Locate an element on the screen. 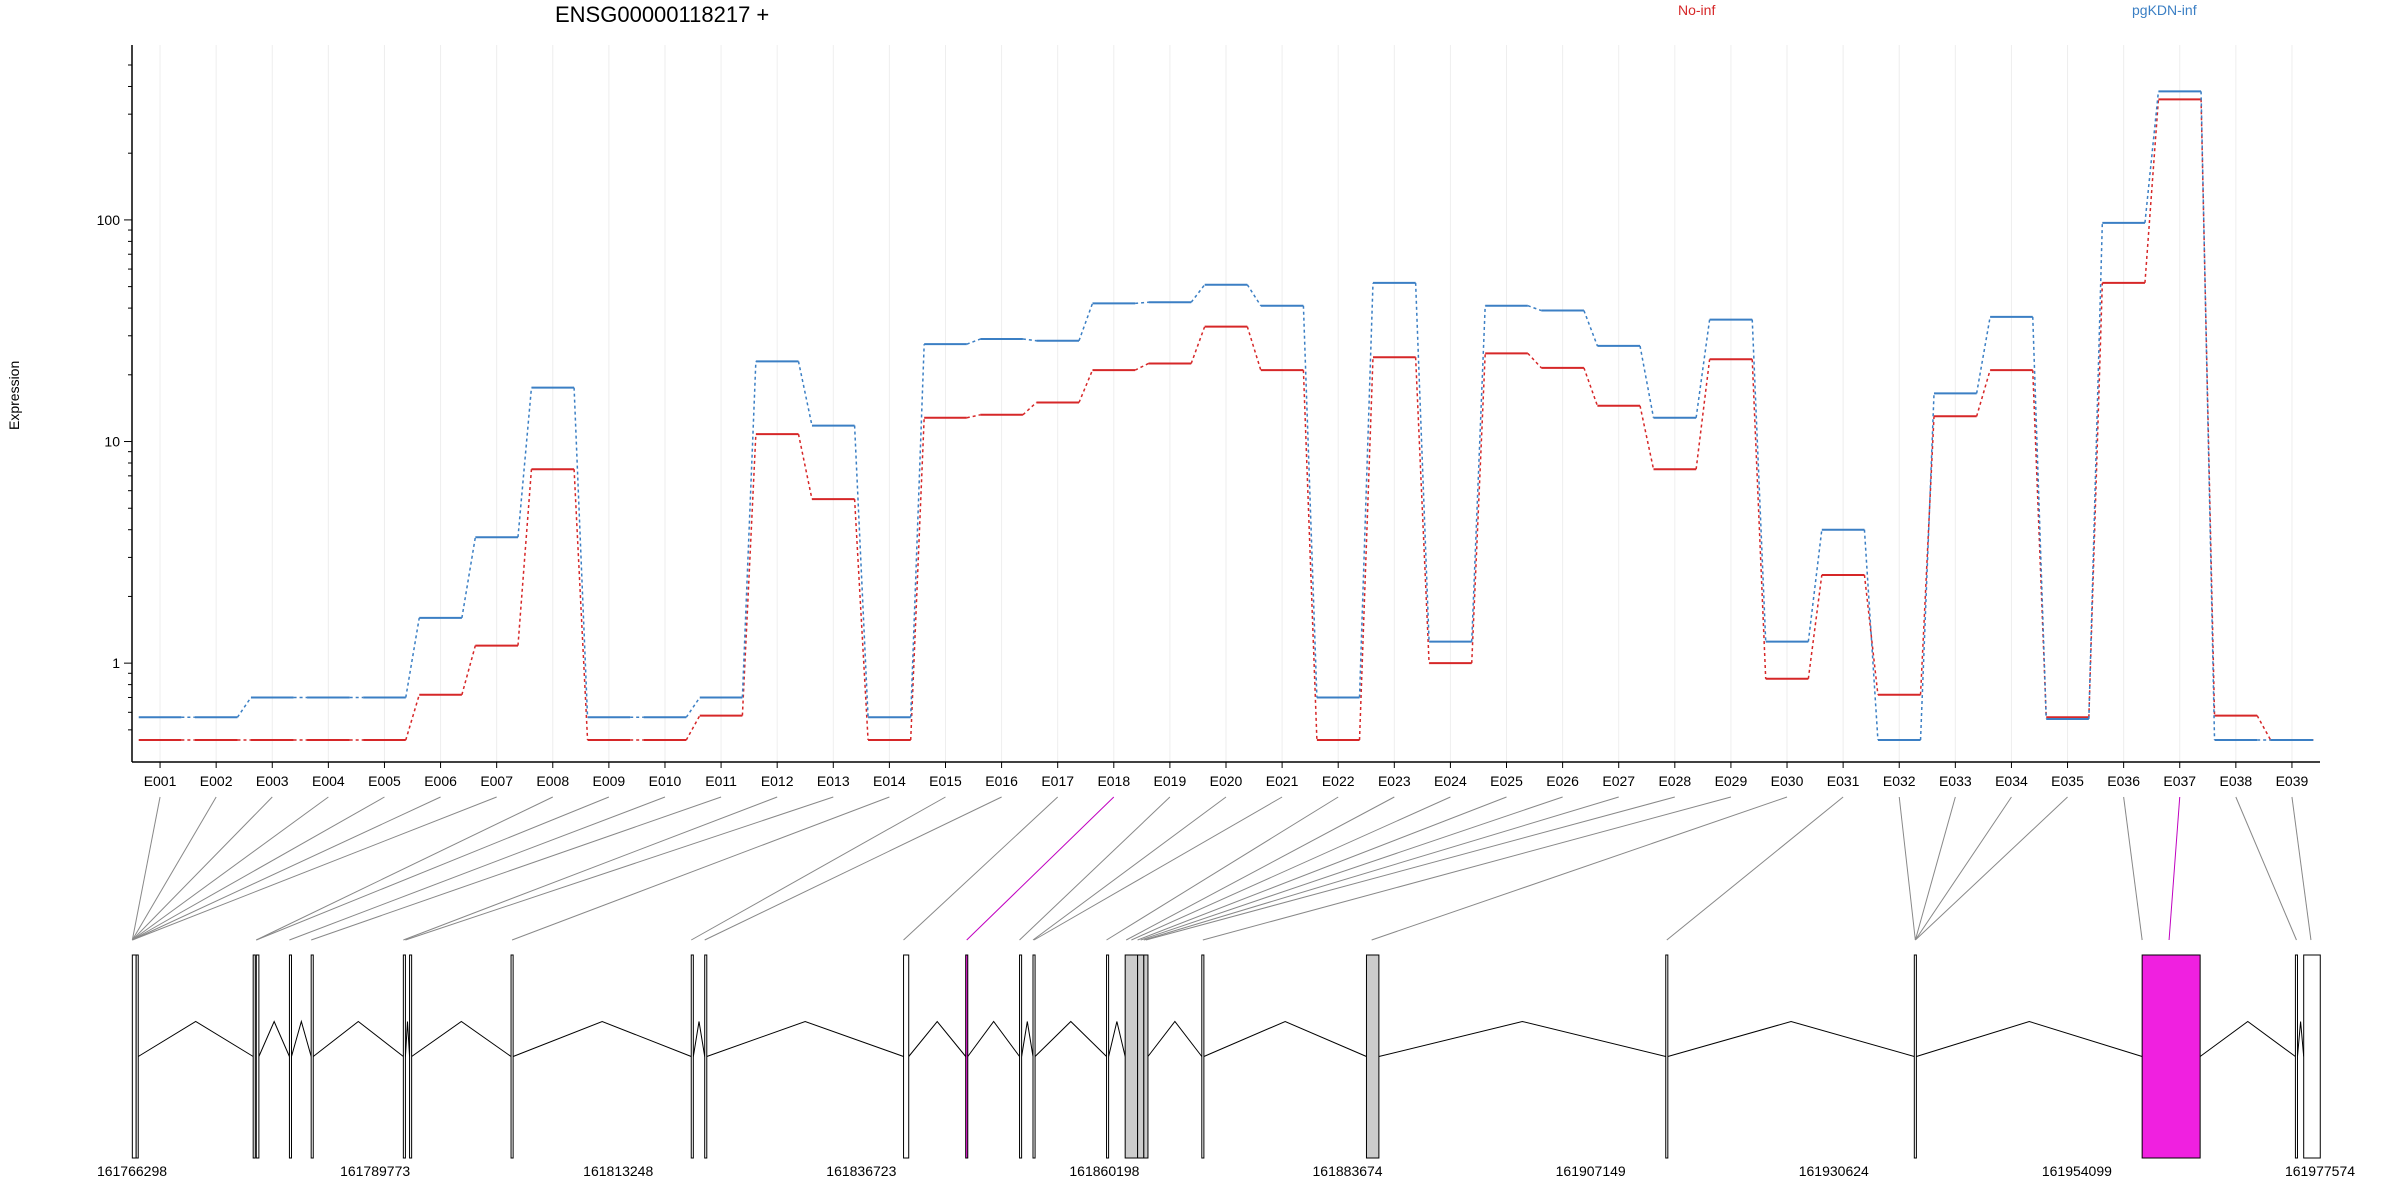 The height and width of the screenshot is (1200, 2400). exon-mapping-line-e030 is located at coordinates (1579, 868).